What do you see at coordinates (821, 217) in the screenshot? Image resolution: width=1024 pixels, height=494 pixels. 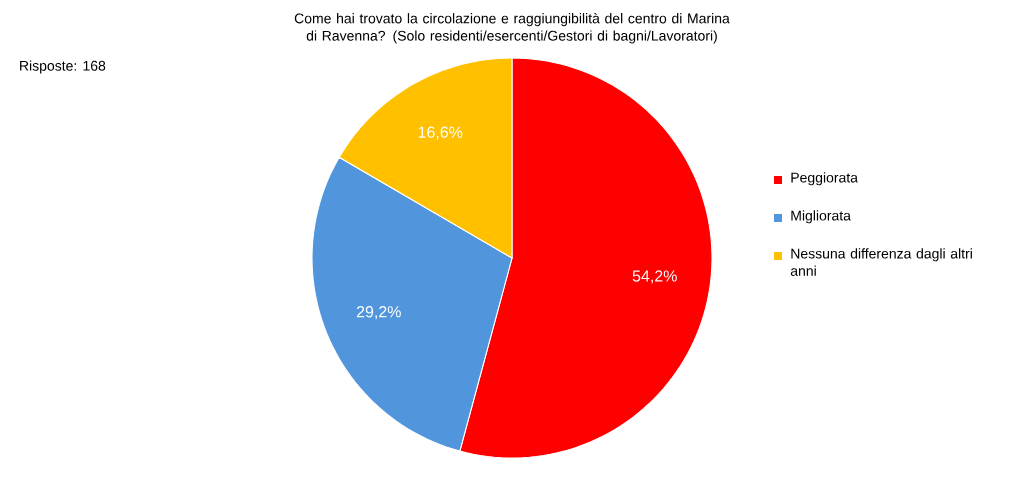 I see `legend-label: Migliorata` at bounding box center [821, 217].